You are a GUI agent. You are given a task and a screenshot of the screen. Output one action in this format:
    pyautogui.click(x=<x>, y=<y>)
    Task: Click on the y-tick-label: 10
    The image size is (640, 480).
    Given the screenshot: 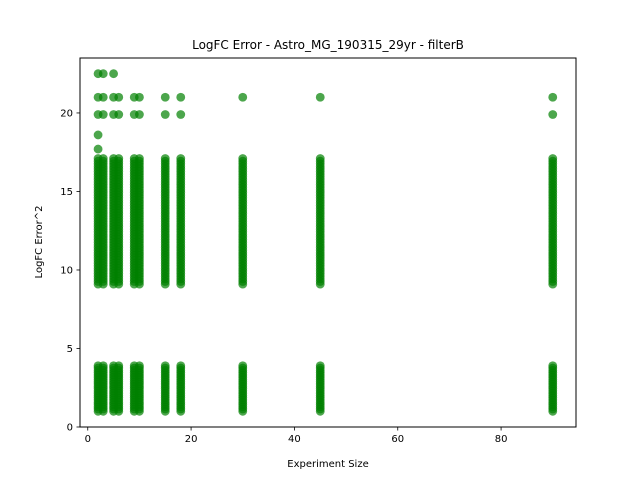 What is the action you would take?
    pyautogui.click(x=66, y=270)
    